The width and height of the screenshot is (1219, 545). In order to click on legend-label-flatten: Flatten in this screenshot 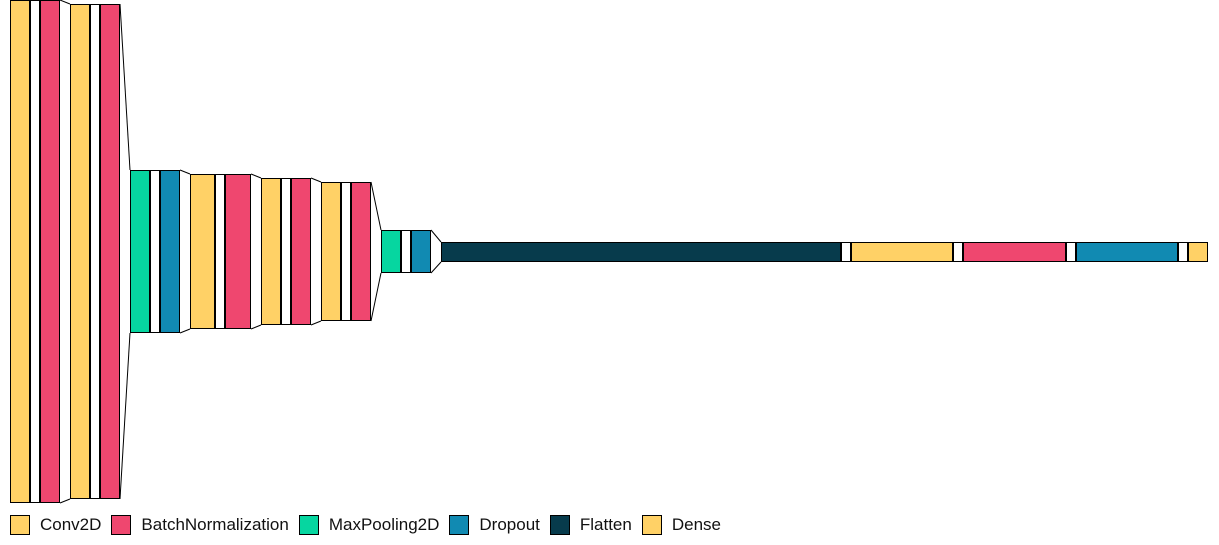, I will do `click(605, 524)`.